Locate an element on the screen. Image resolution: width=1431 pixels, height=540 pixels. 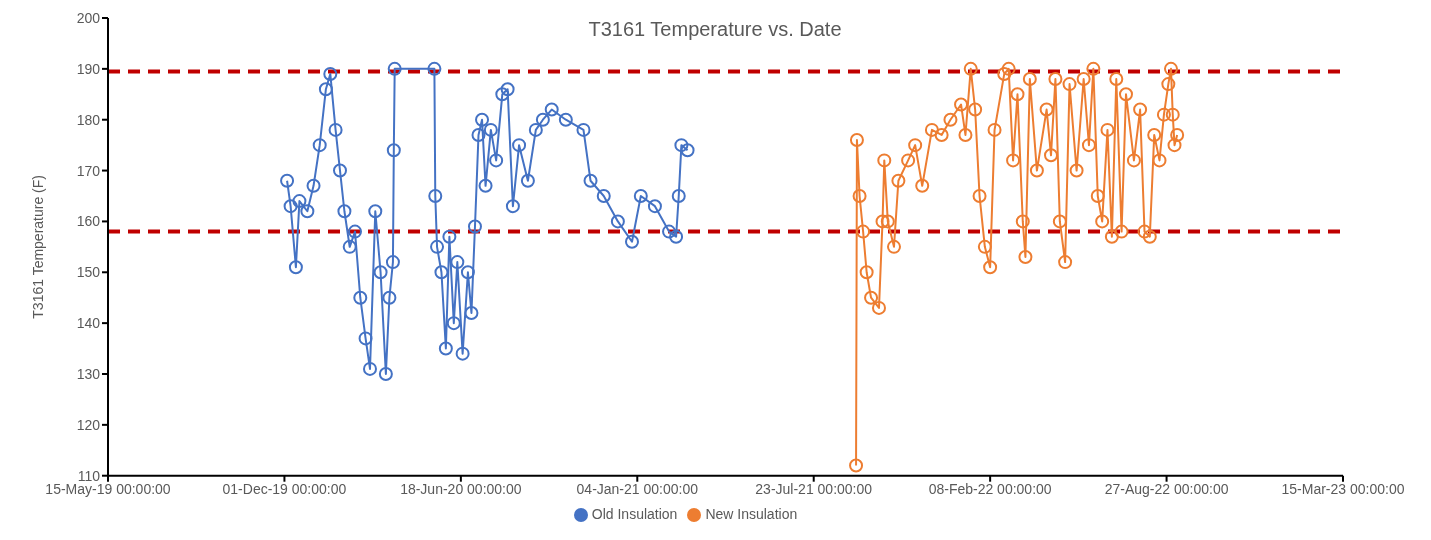
x-tick-label: 18-Jun-20 00:00:00 is located at coordinates (461, 488).